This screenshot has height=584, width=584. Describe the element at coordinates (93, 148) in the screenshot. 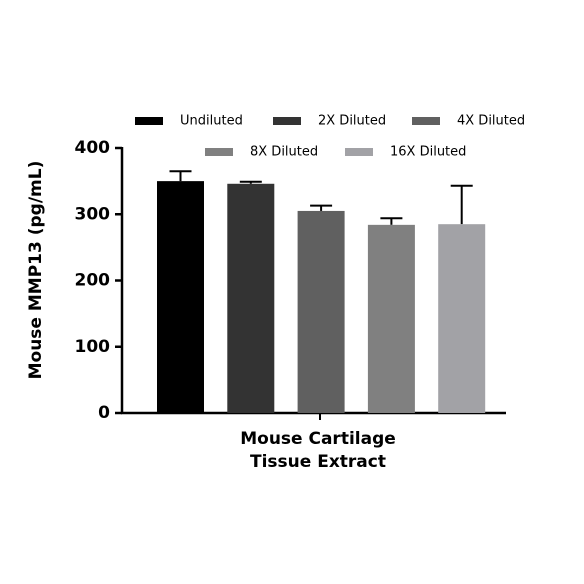

I see `y-tick-label: 400` at that location.